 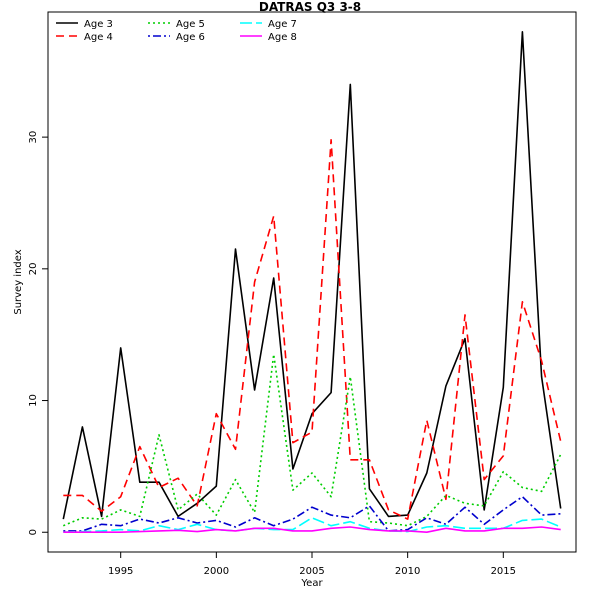 I want to click on x-axis: 1995 2000 2005 2010 2015, so click(x=312, y=564).